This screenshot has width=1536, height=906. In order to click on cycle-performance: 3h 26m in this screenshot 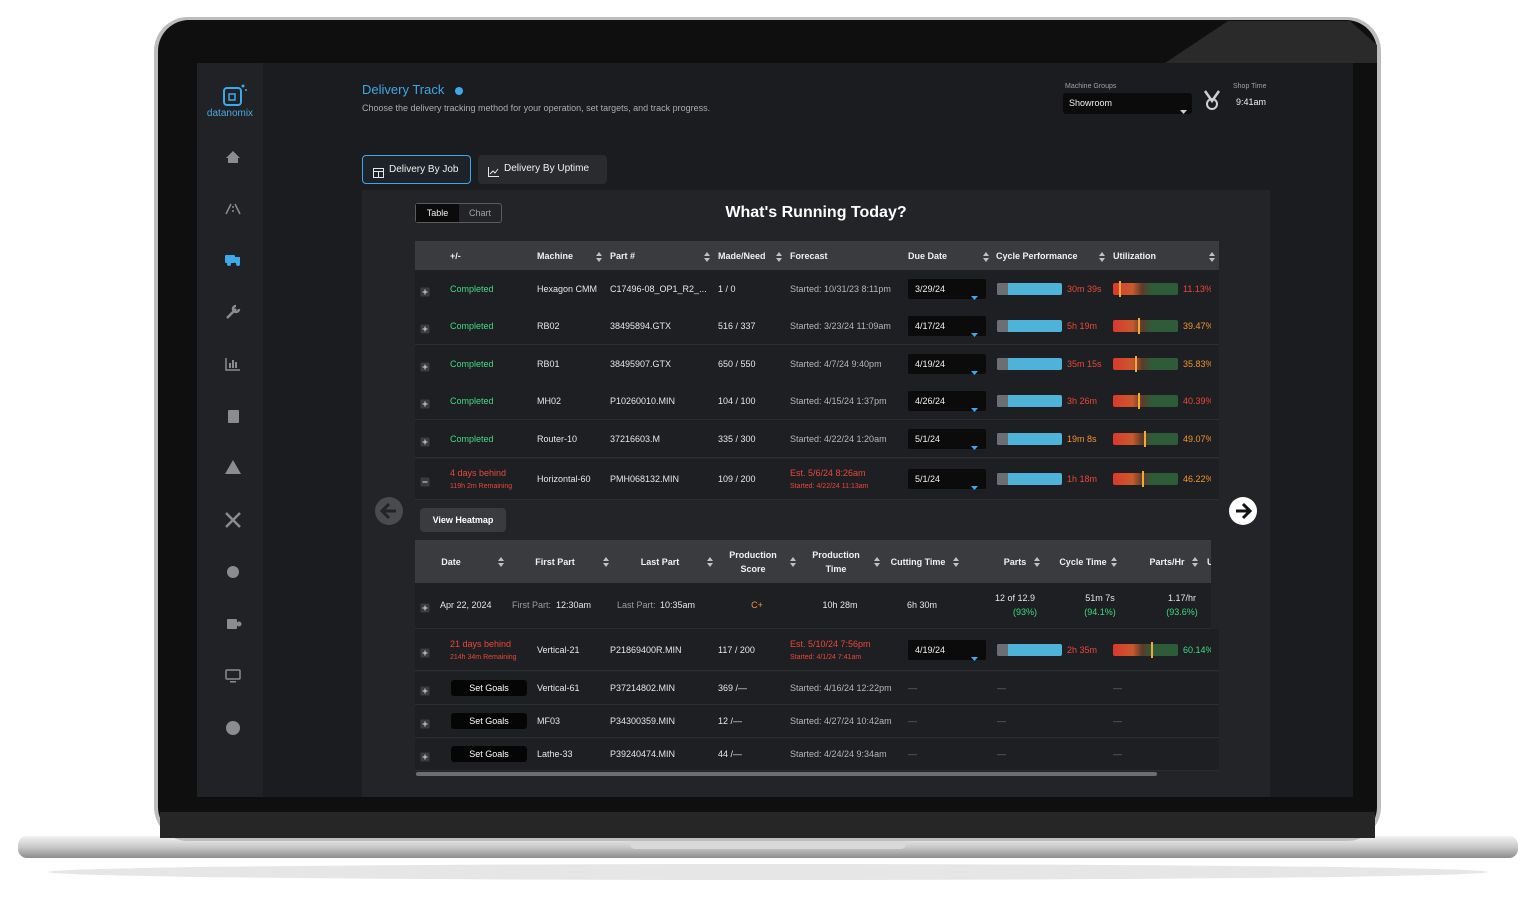, I will do `click(1082, 401)`.